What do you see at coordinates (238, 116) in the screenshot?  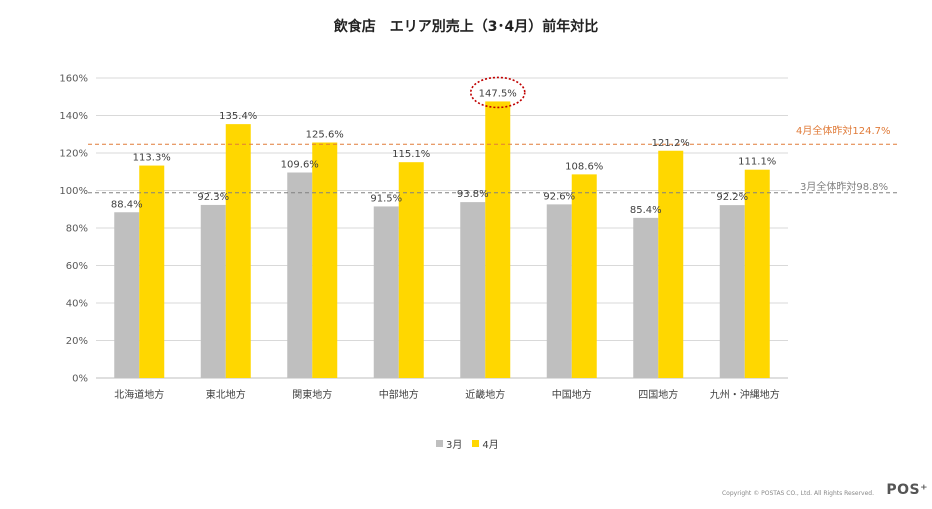 I see `data-label-april: 135.4%` at bounding box center [238, 116].